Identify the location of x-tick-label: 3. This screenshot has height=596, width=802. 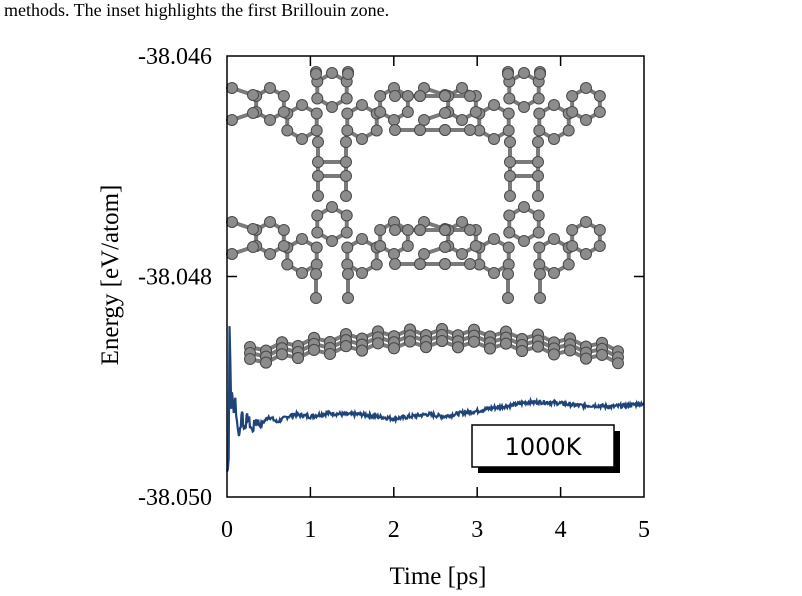
(477, 530).